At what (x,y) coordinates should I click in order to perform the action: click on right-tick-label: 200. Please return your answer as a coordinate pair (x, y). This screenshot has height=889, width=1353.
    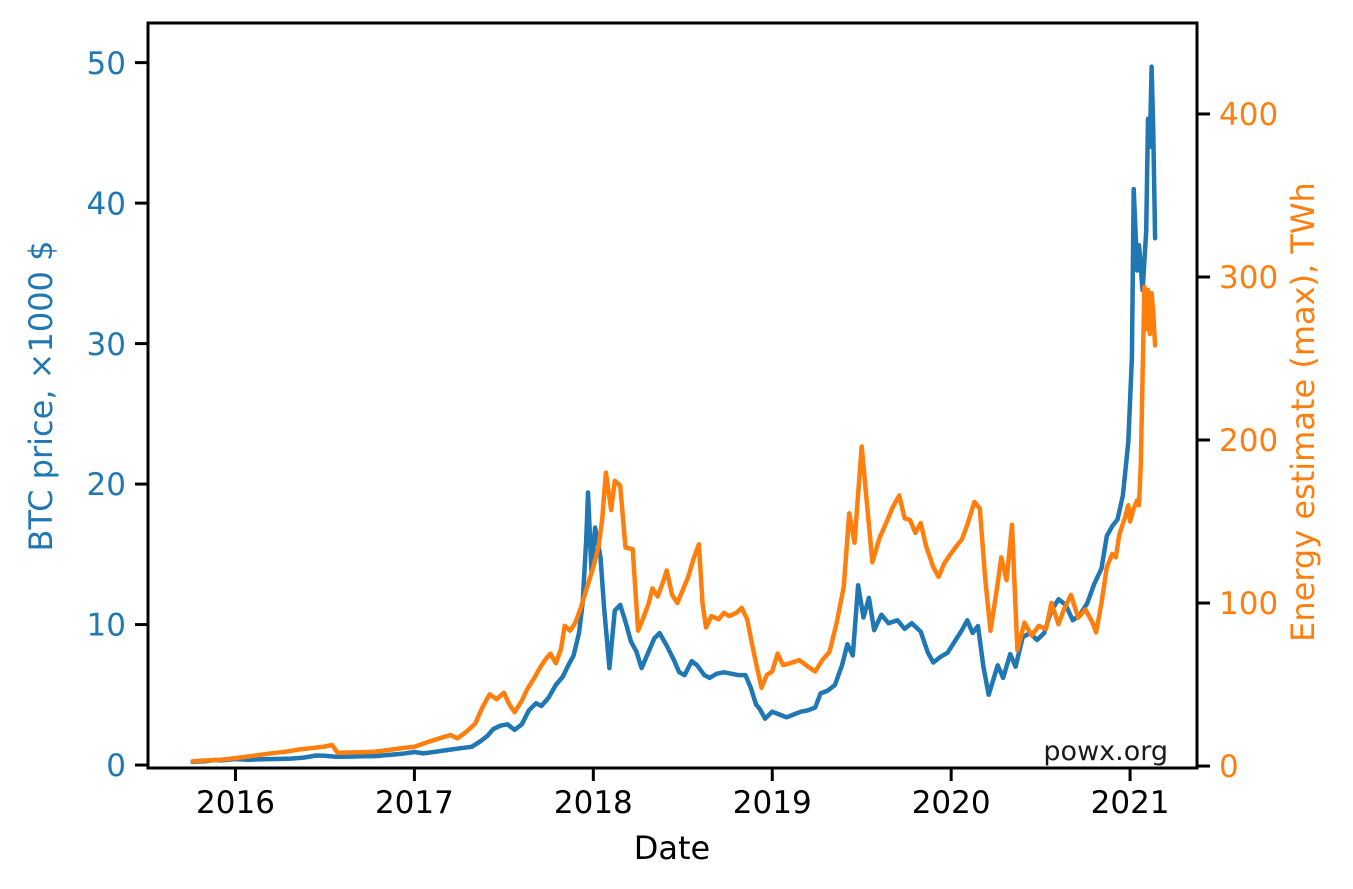
    Looking at the image, I should click on (1248, 441).